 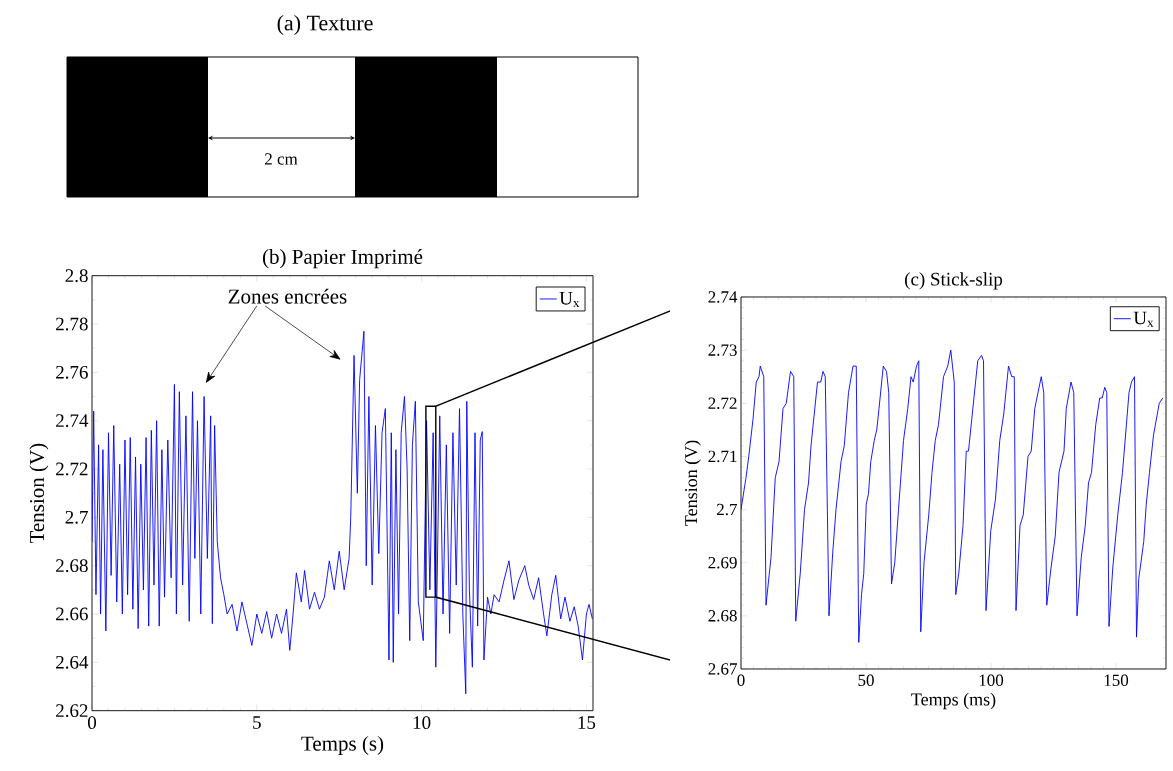 What do you see at coordinates (342, 745) in the screenshot?
I see `x-axis-title: Temps (s)` at bounding box center [342, 745].